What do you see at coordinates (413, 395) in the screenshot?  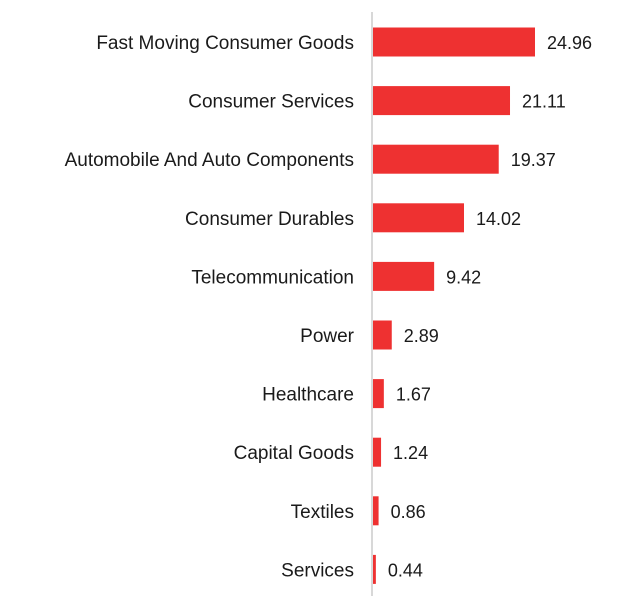 I see `value-label: 1.67` at bounding box center [413, 395].